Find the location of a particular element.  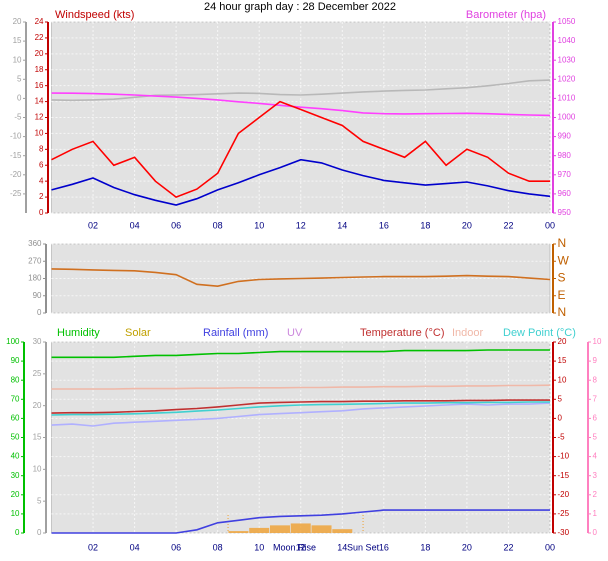

legend-label: Humidity is located at coordinates (78, 333).